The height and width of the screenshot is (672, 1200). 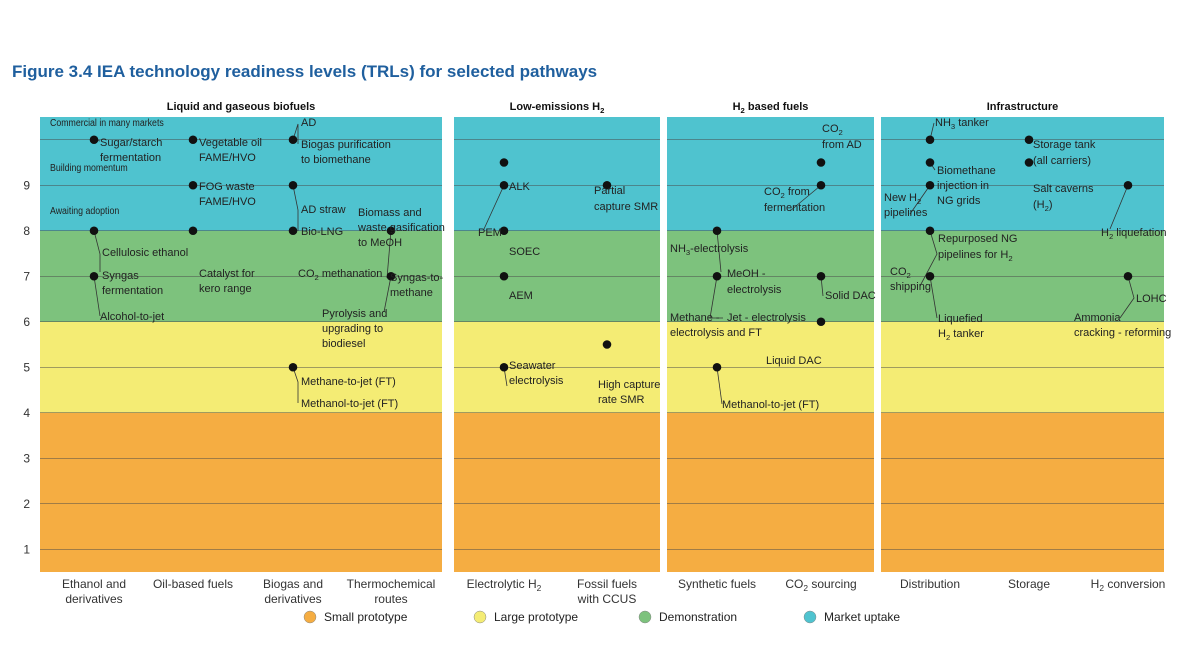 I want to click on point-label: Repurposed NG, so click(x=978, y=239).